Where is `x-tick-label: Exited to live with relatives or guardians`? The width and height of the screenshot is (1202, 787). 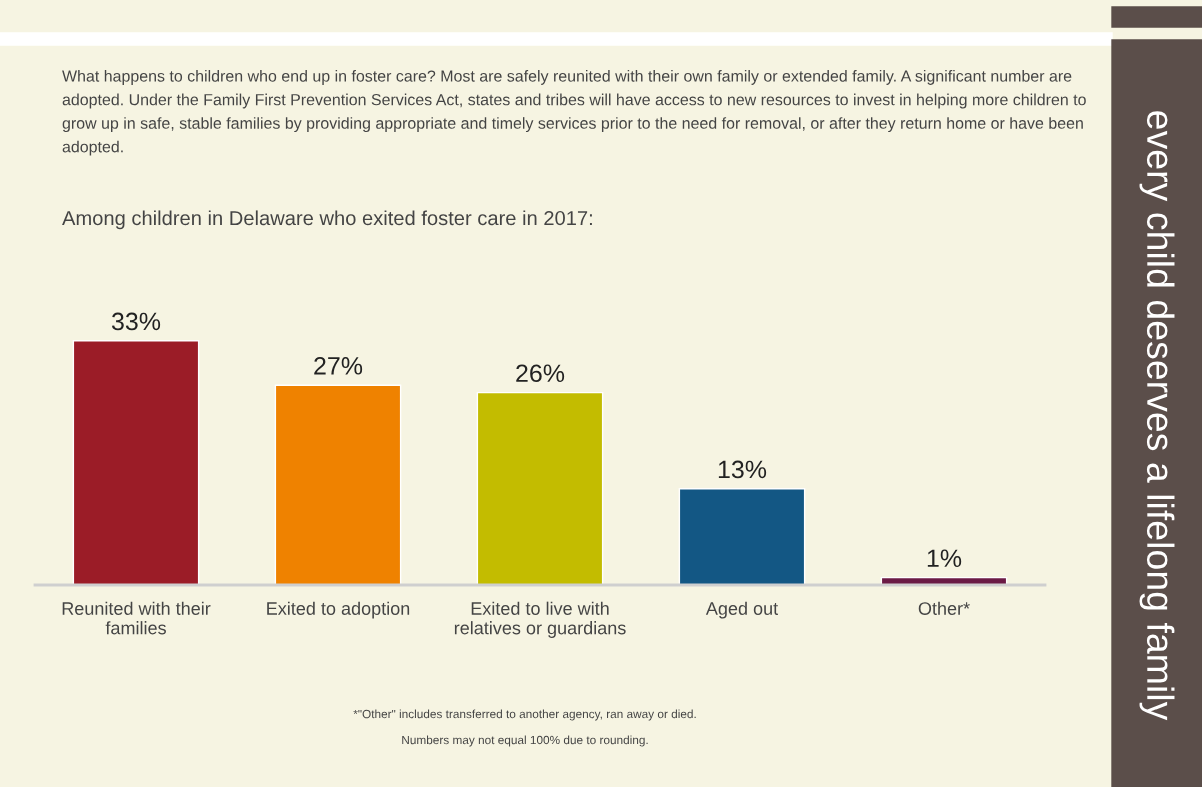 x-tick-label: Exited to live with relatives or guardians is located at coordinates (540, 619).